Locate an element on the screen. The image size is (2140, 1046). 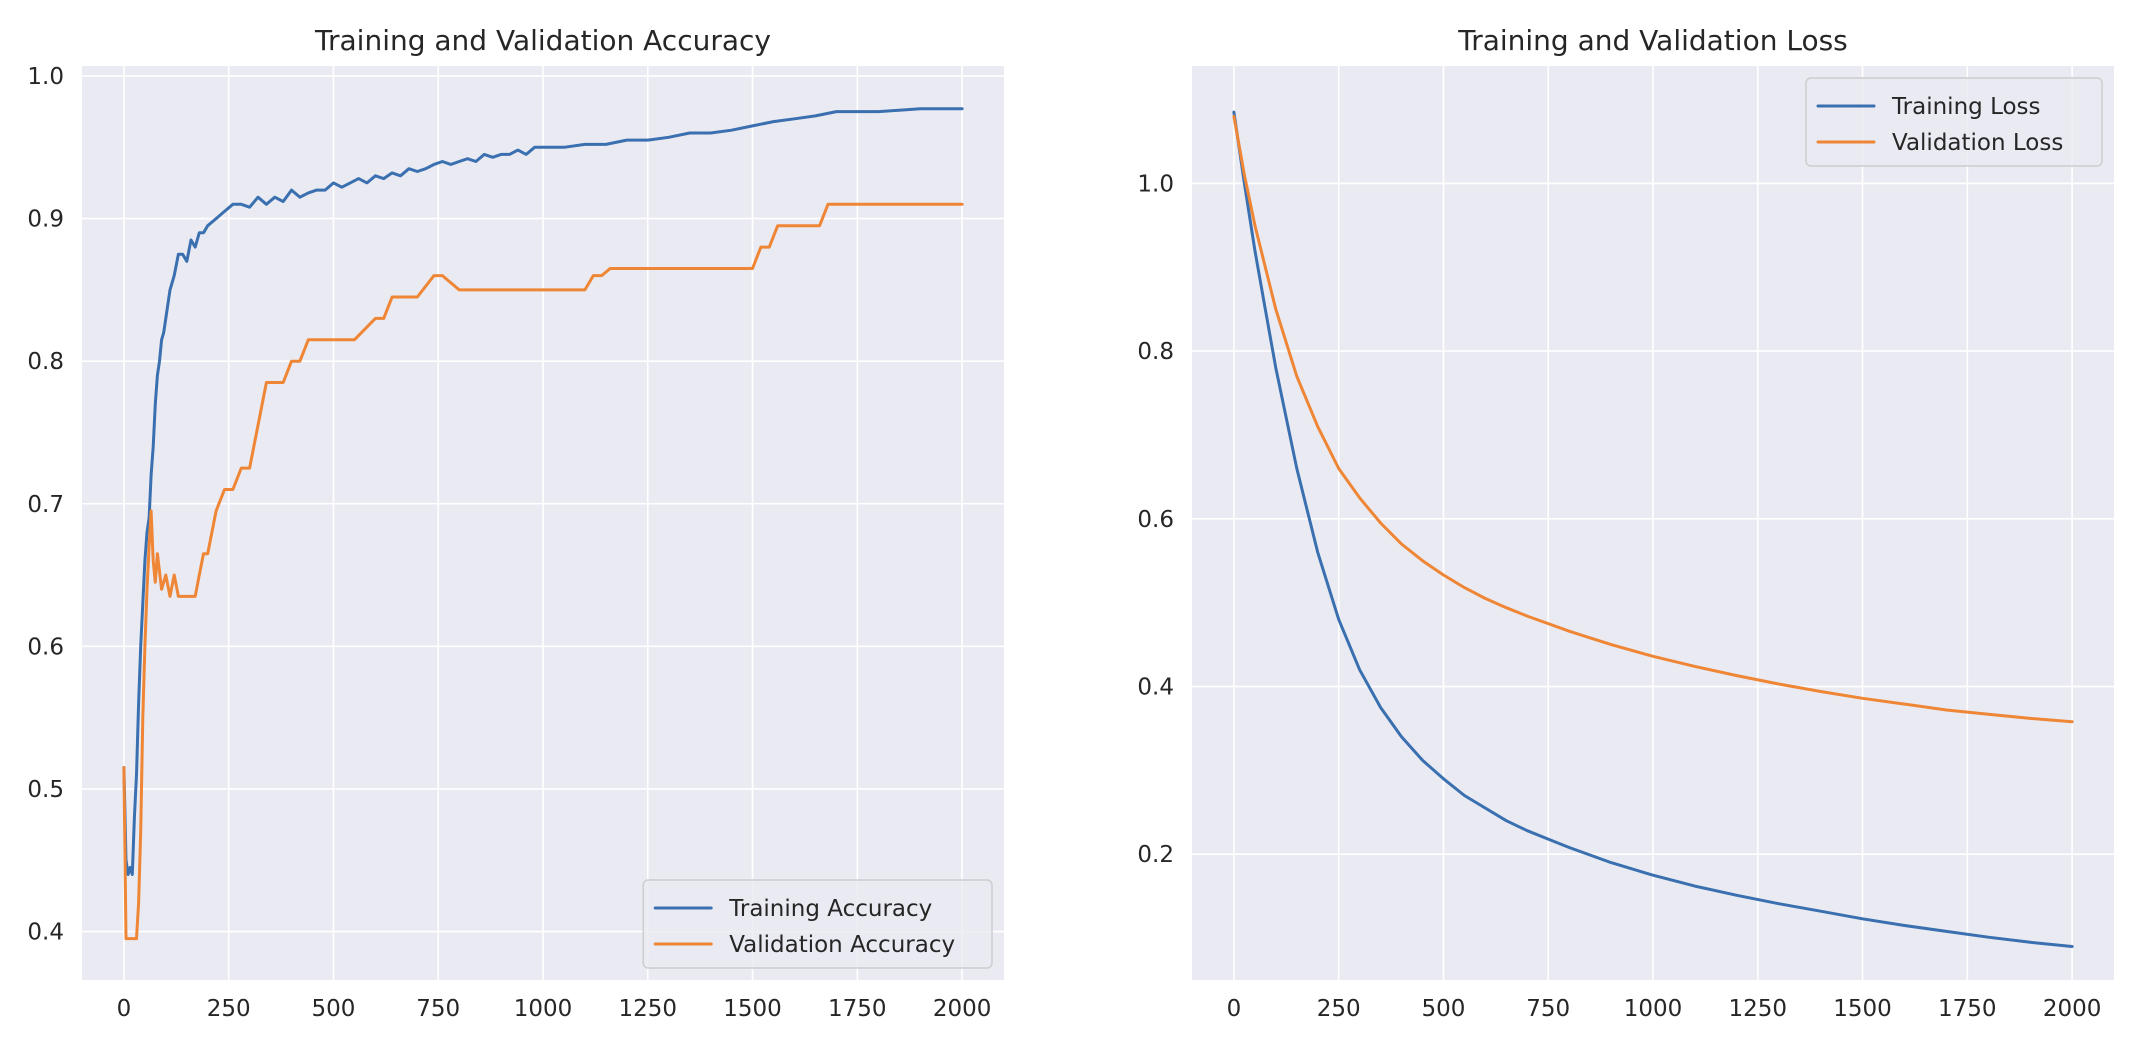
legend: Training Loss Validation Loss is located at coordinates (1954, 122).